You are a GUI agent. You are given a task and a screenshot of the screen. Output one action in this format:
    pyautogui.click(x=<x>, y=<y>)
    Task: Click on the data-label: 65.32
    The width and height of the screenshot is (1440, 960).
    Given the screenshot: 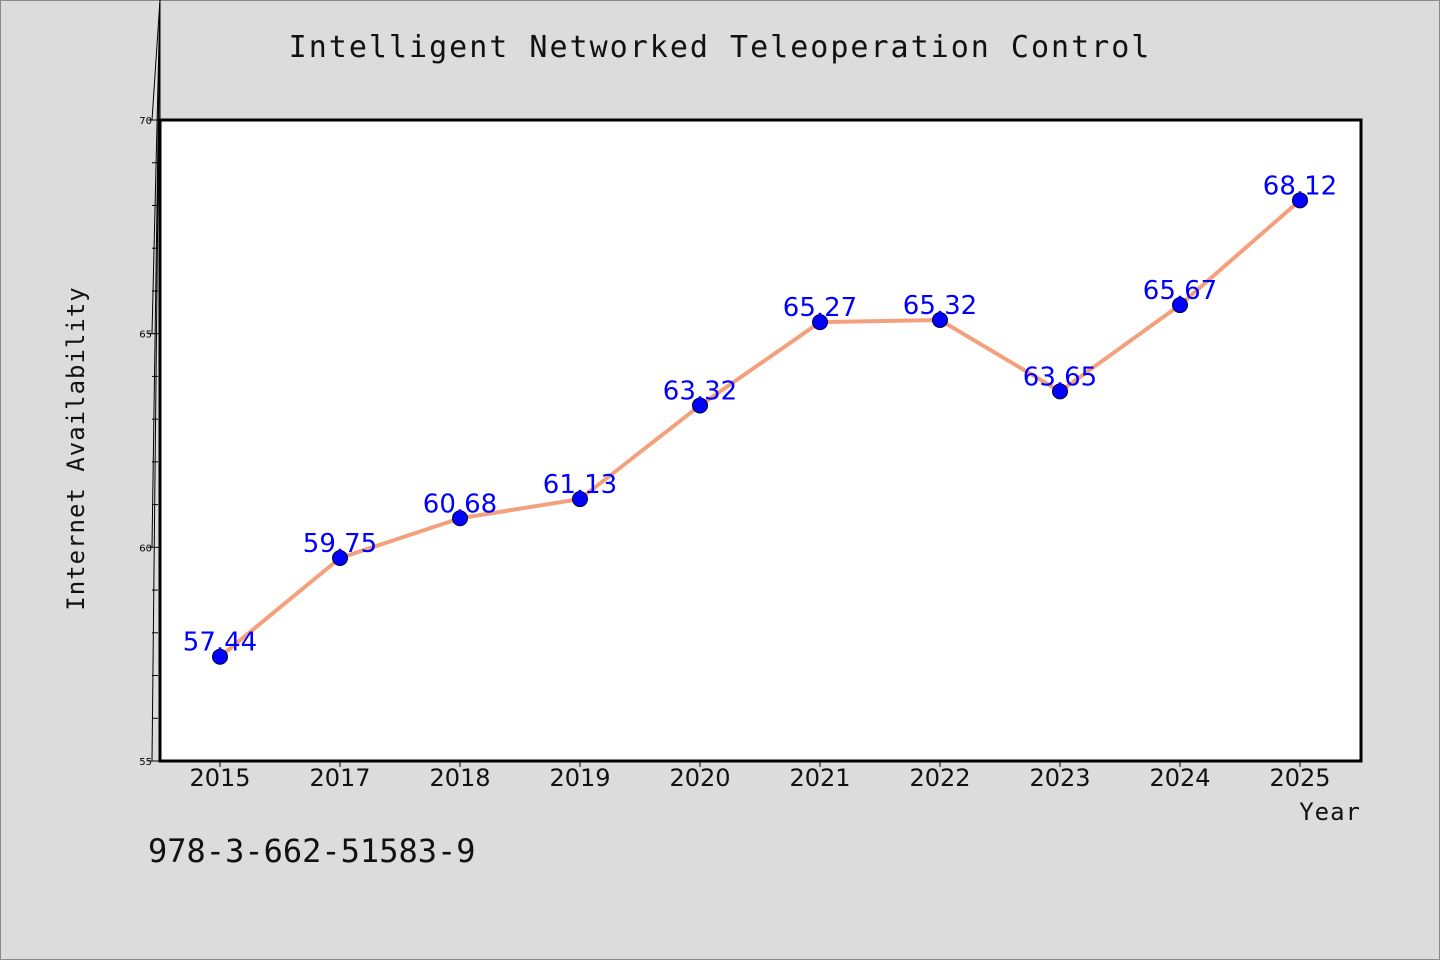 What is the action you would take?
    pyautogui.click(x=940, y=306)
    